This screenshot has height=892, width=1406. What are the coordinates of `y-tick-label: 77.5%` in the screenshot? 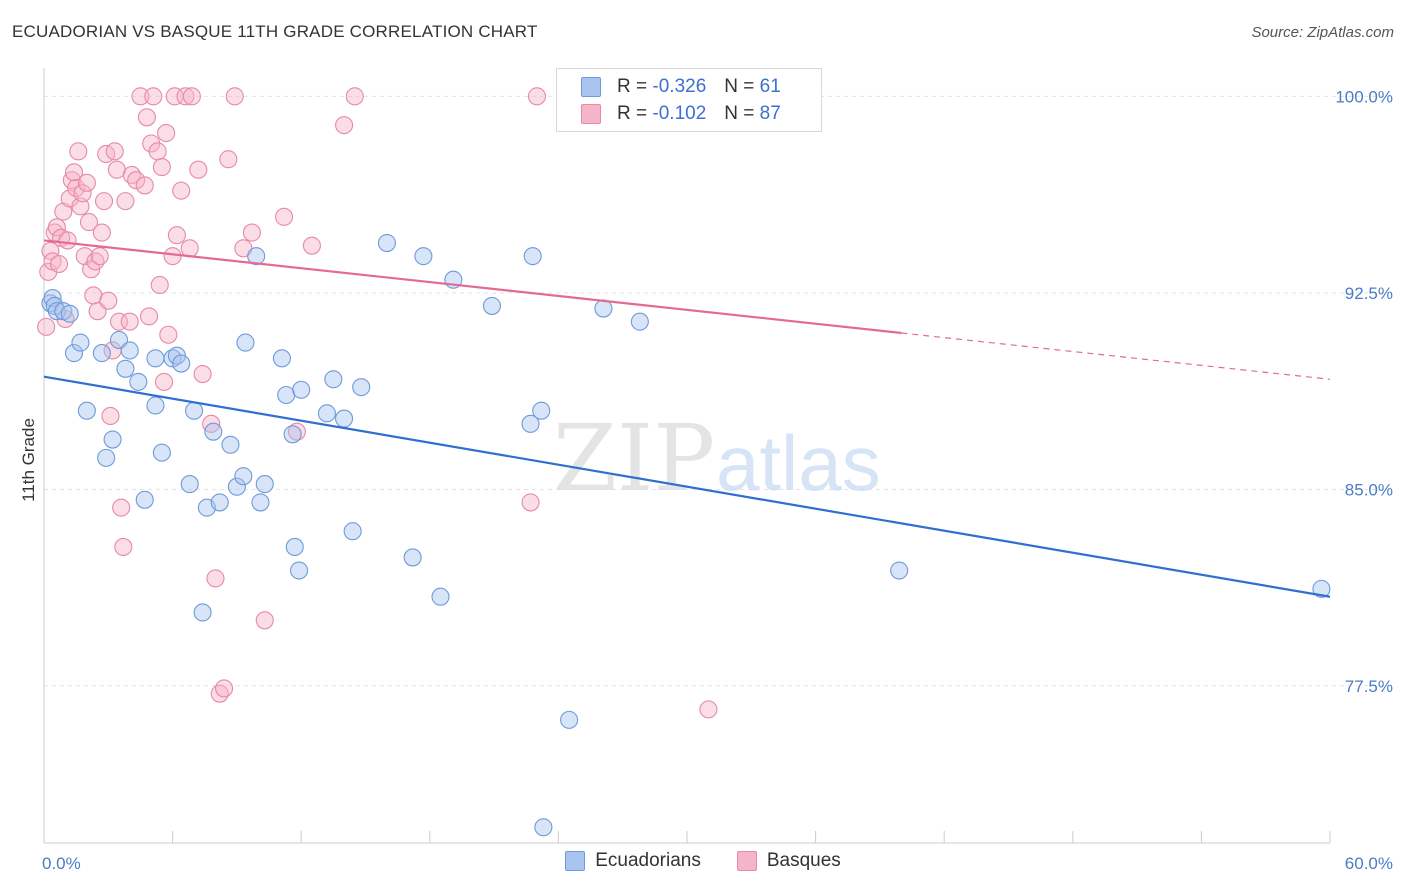 It's located at (1369, 686).